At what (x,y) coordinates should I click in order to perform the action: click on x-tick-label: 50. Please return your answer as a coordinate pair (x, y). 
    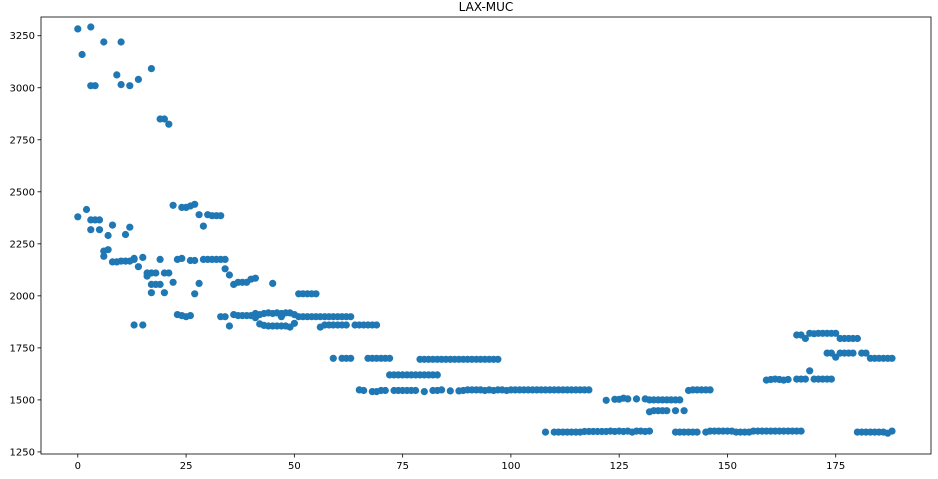
    Looking at the image, I should click on (294, 466).